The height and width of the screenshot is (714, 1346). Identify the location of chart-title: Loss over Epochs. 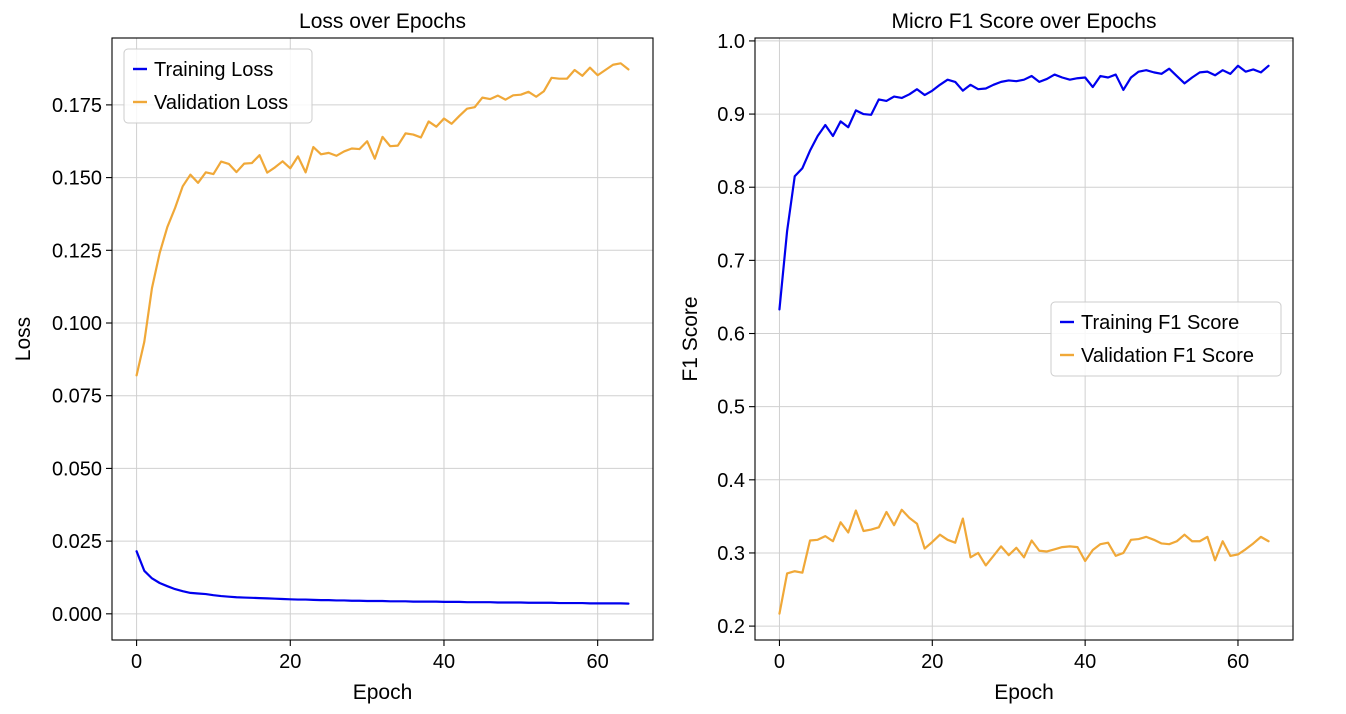
(382, 21).